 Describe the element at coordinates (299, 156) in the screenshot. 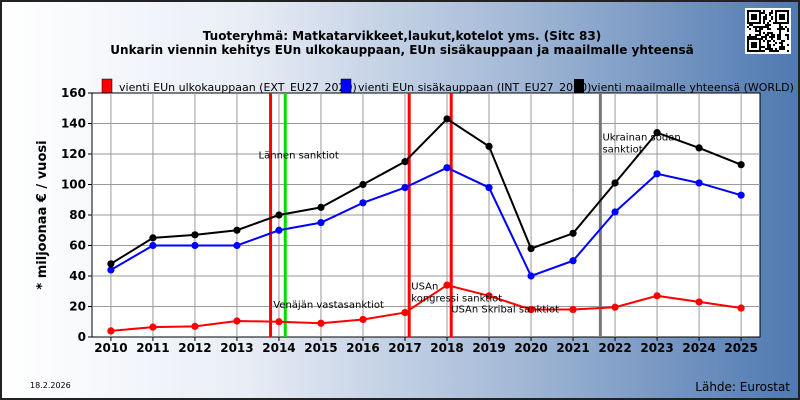

I see `event-label: Lännen sanktiot` at that location.